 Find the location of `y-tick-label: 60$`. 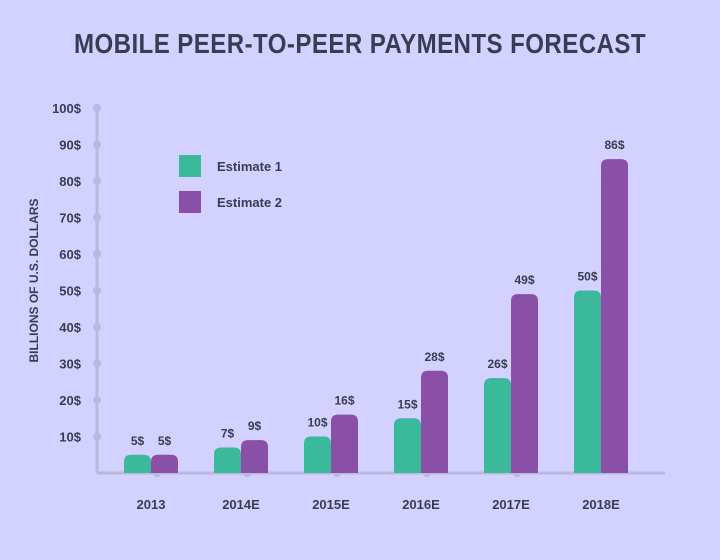

y-tick-label: 60$ is located at coordinates (70, 254).